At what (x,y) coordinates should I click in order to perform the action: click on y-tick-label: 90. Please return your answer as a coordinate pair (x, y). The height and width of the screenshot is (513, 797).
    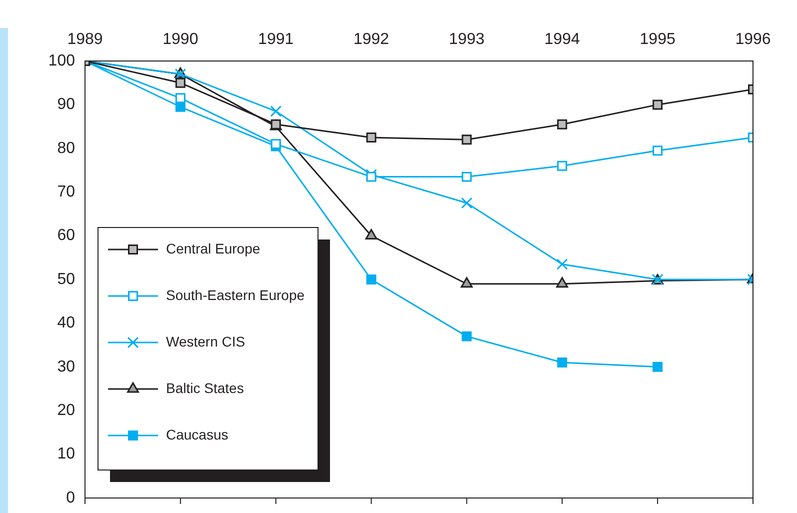
    Looking at the image, I should click on (66, 105).